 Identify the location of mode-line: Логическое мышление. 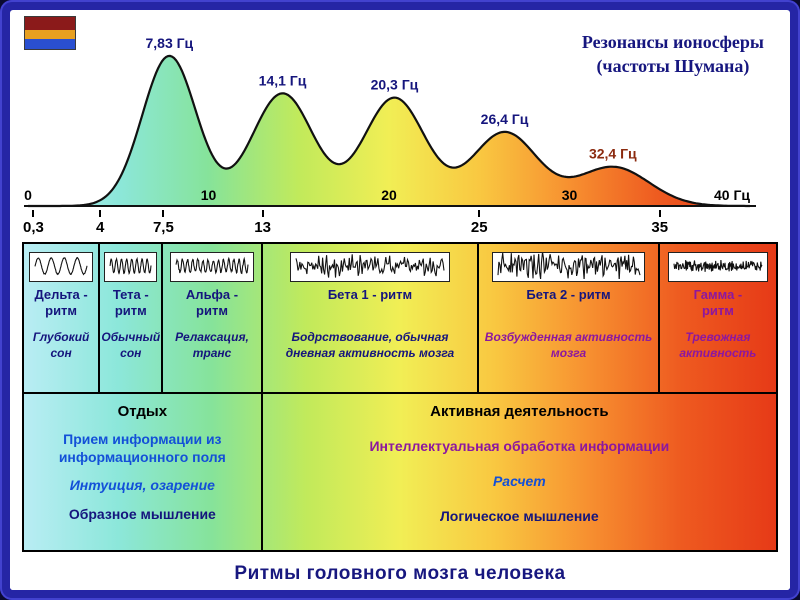
(519, 516).